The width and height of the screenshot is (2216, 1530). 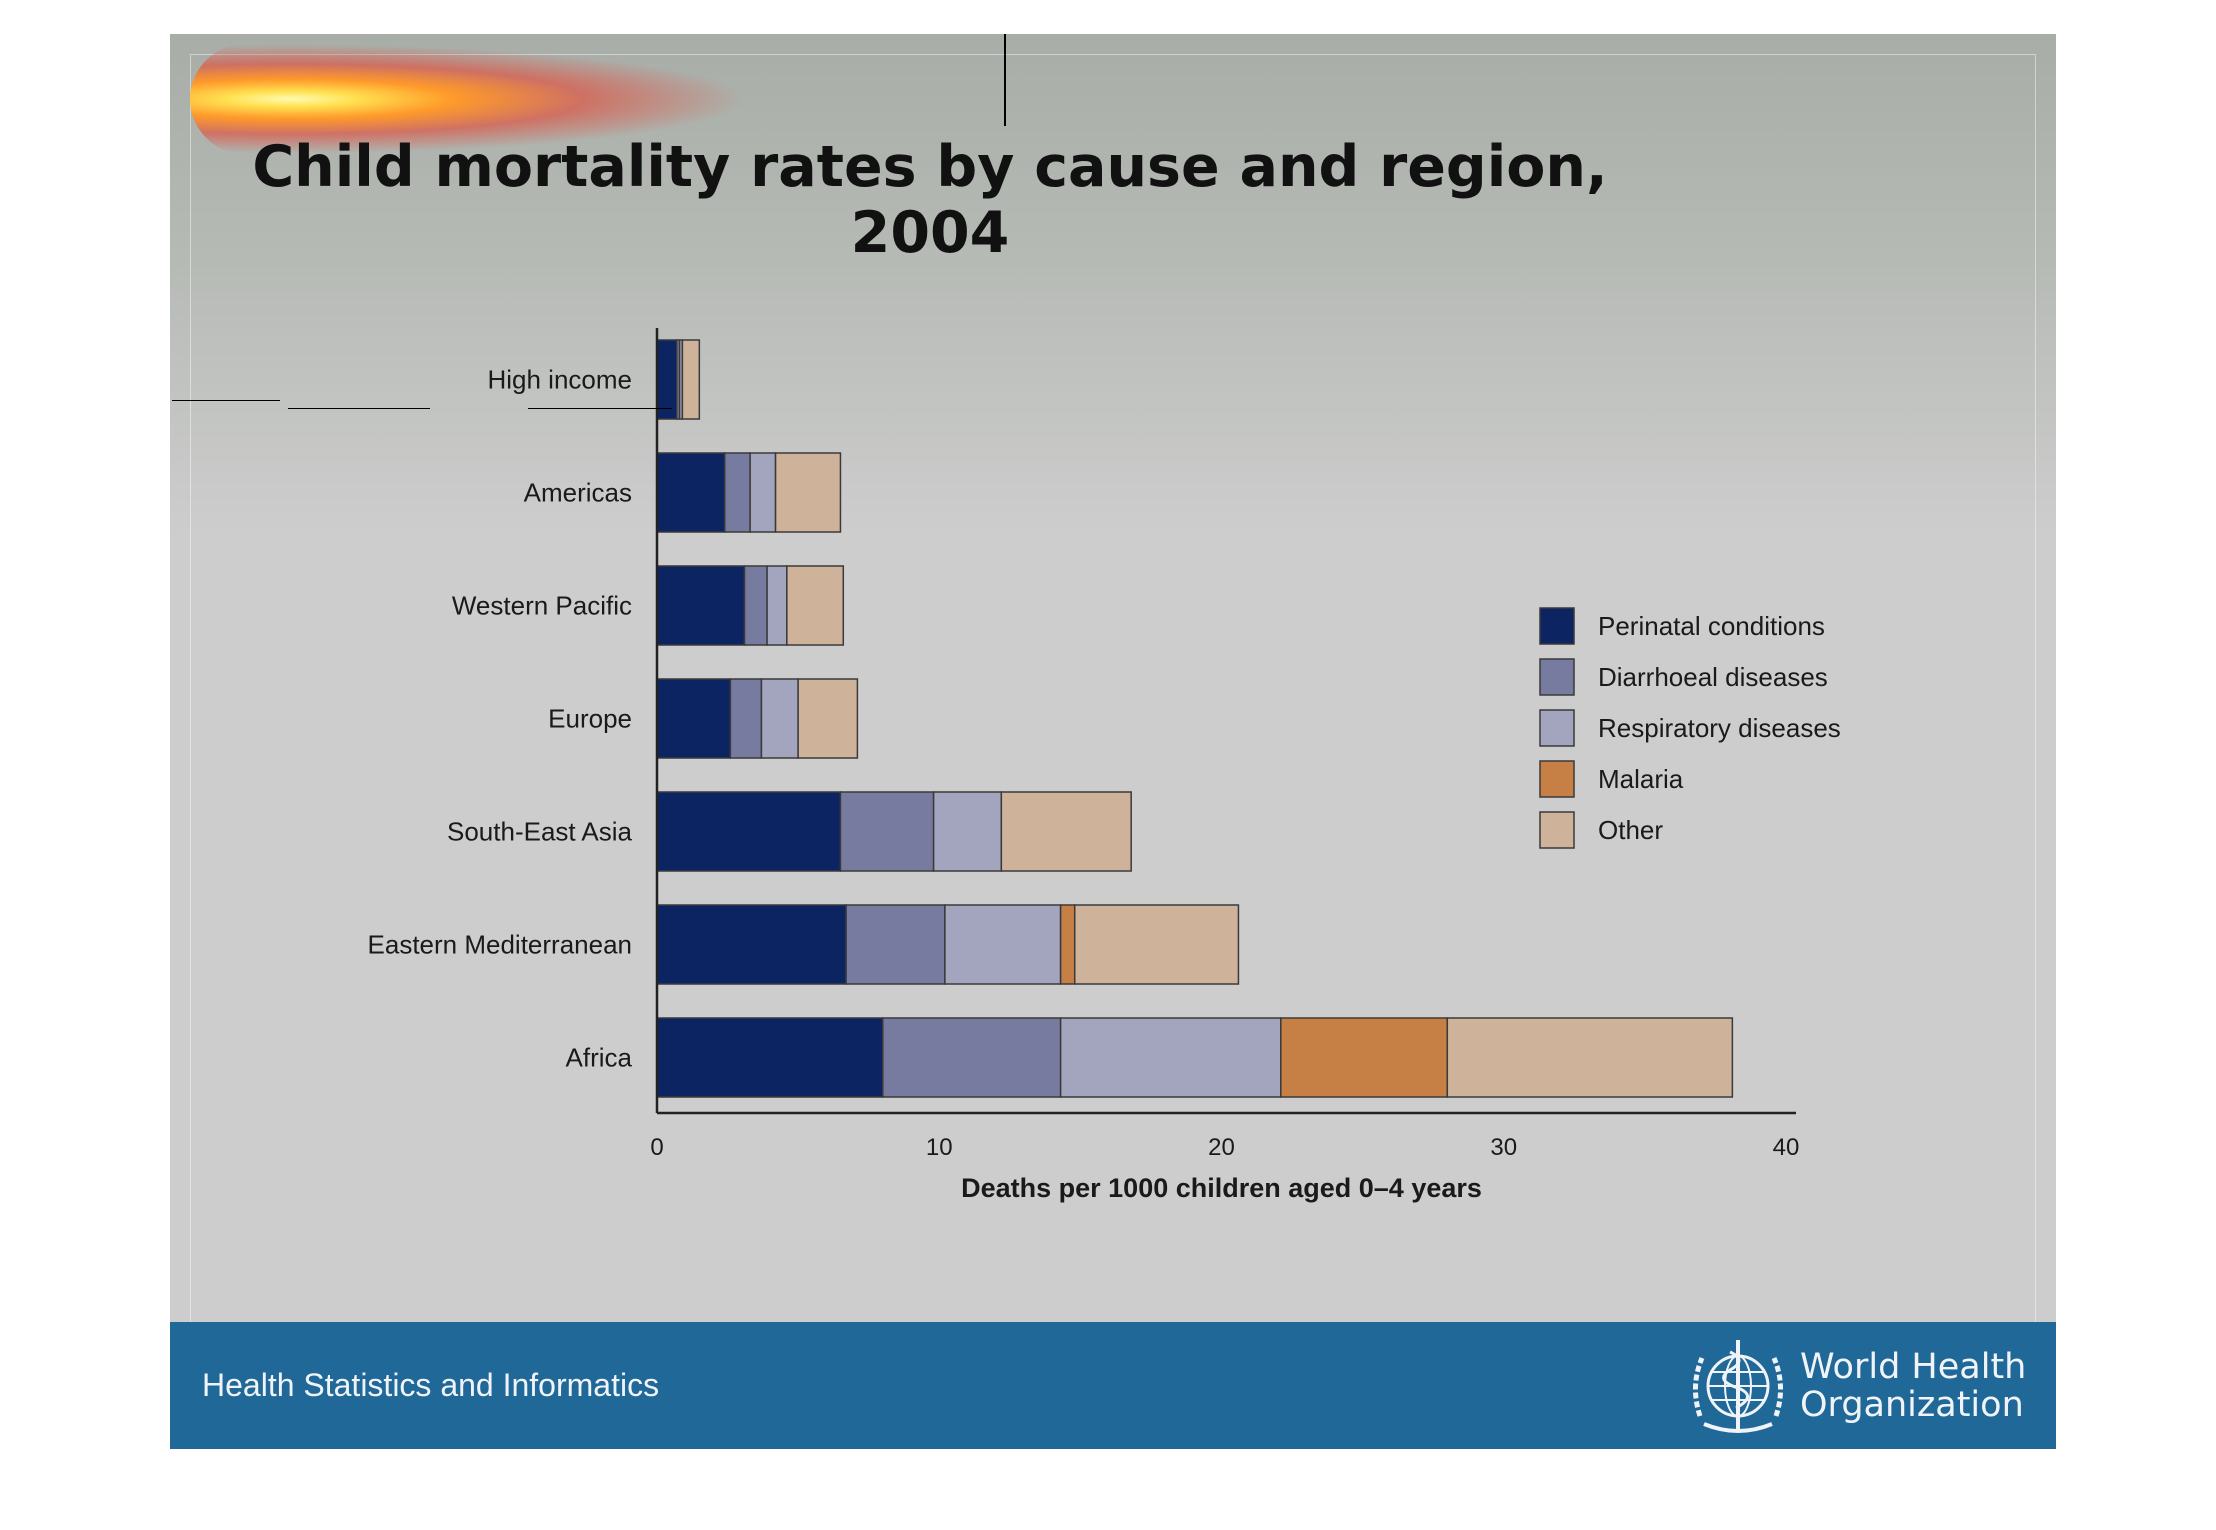 I want to click on x-tick-label: 0, so click(x=656, y=1147).